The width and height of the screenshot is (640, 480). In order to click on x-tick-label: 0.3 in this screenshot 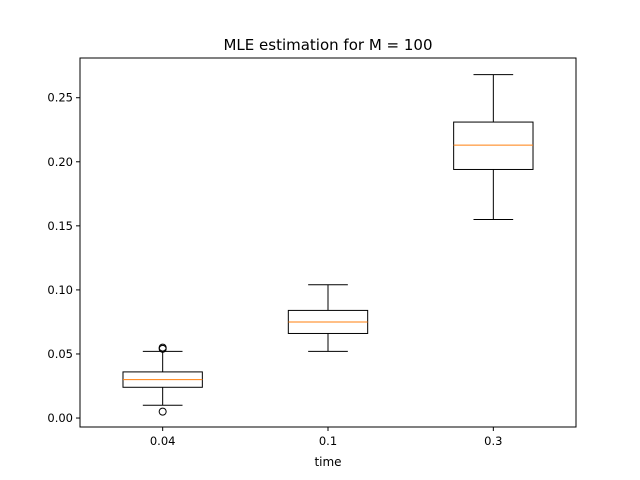, I will do `click(493, 441)`.